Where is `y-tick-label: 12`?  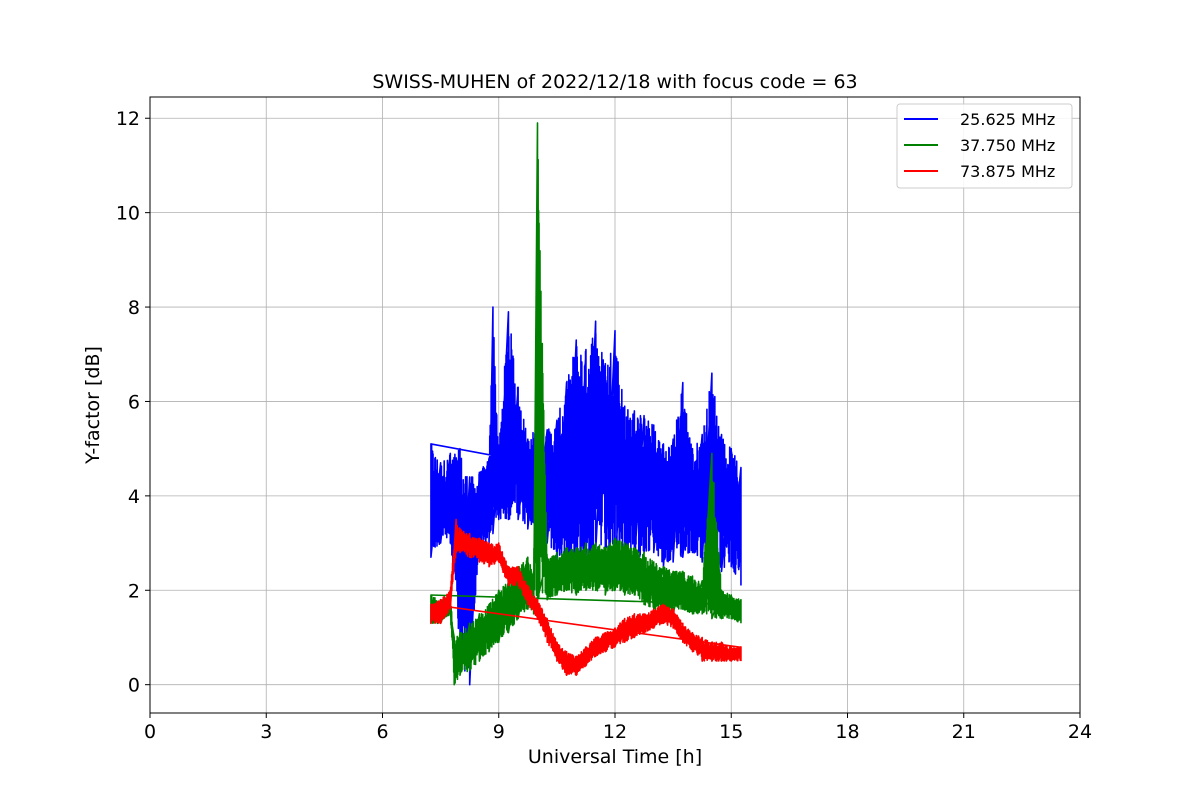
y-tick-label: 12 is located at coordinates (128, 119).